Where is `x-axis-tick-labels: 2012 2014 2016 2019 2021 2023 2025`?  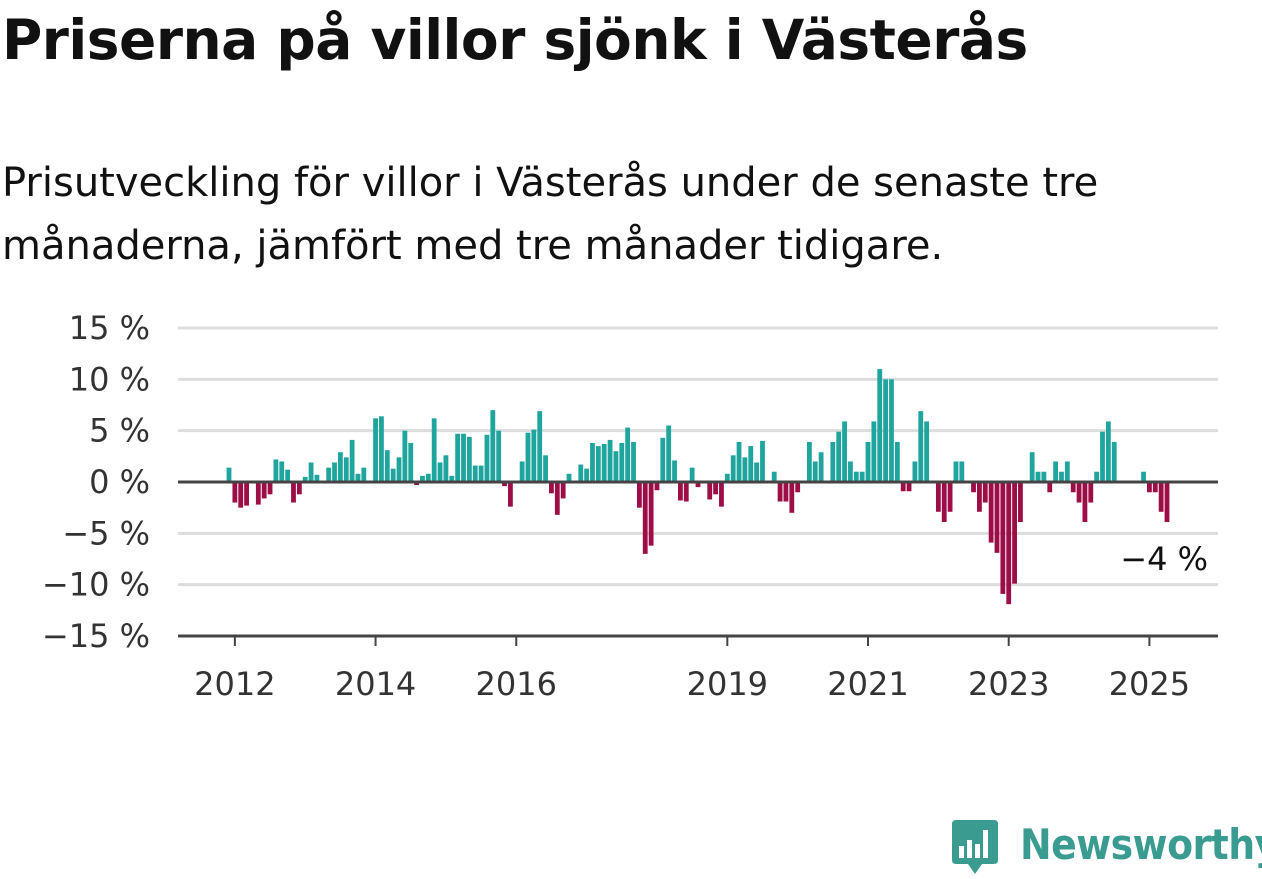
x-axis-tick-labels: 2012 2014 2016 2019 2021 2023 2025 is located at coordinates (692, 684).